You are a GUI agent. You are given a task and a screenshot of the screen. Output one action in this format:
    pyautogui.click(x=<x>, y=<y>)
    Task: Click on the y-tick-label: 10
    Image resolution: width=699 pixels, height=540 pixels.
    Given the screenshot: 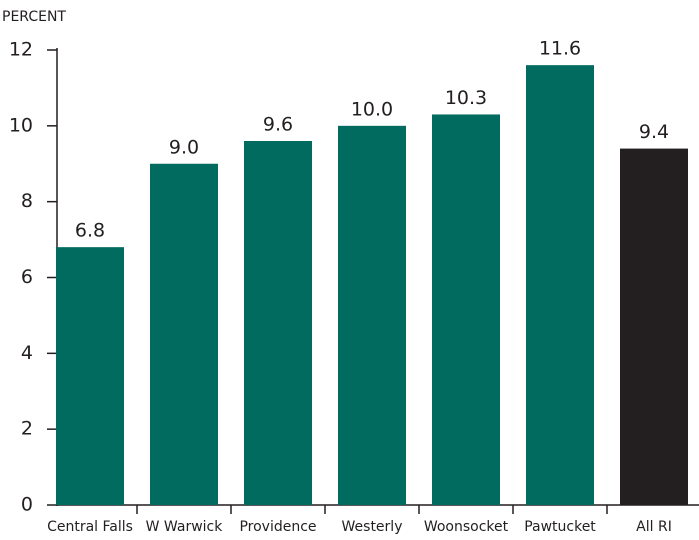 What is the action you would take?
    pyautogui.click(x=21, y=125)
    